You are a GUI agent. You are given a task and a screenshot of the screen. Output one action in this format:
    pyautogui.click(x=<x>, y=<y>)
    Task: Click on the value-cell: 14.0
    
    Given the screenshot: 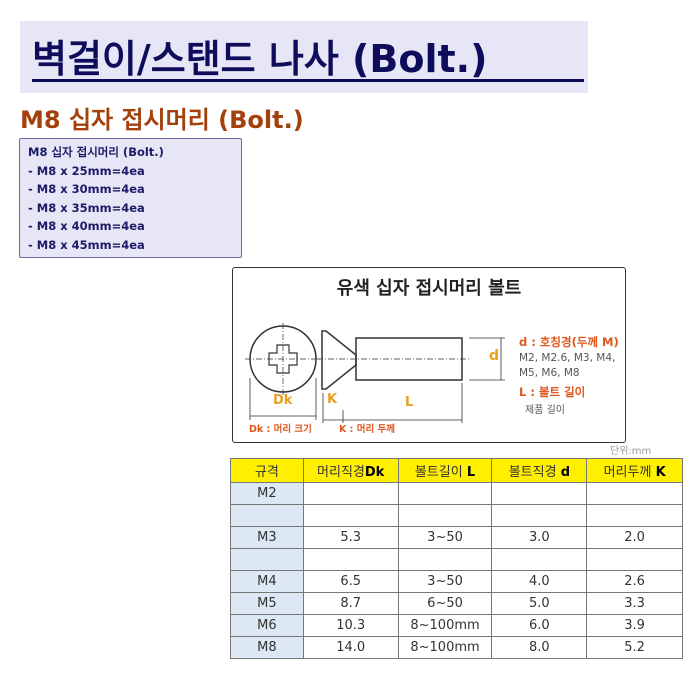 What is the action you would take?
    pyautogui.click(x=350, y=647)
    